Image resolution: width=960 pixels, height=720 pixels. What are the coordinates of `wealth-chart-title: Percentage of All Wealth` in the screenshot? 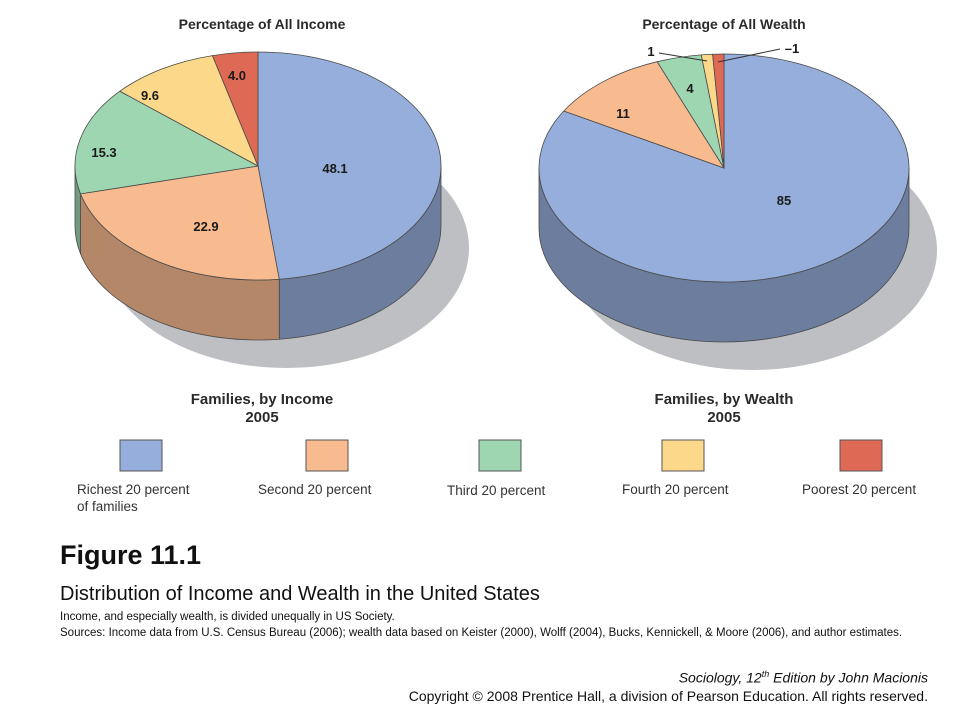 It's located at (723, 24).